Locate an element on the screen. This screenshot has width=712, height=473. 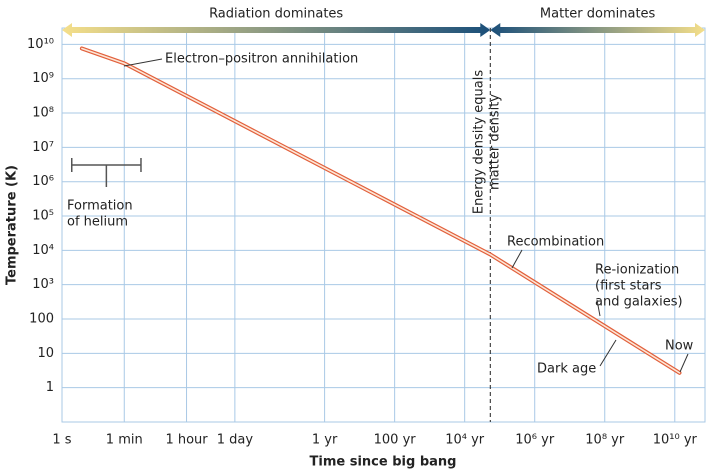
era-label: Radiation dominates is located at coordinates (276, 14).